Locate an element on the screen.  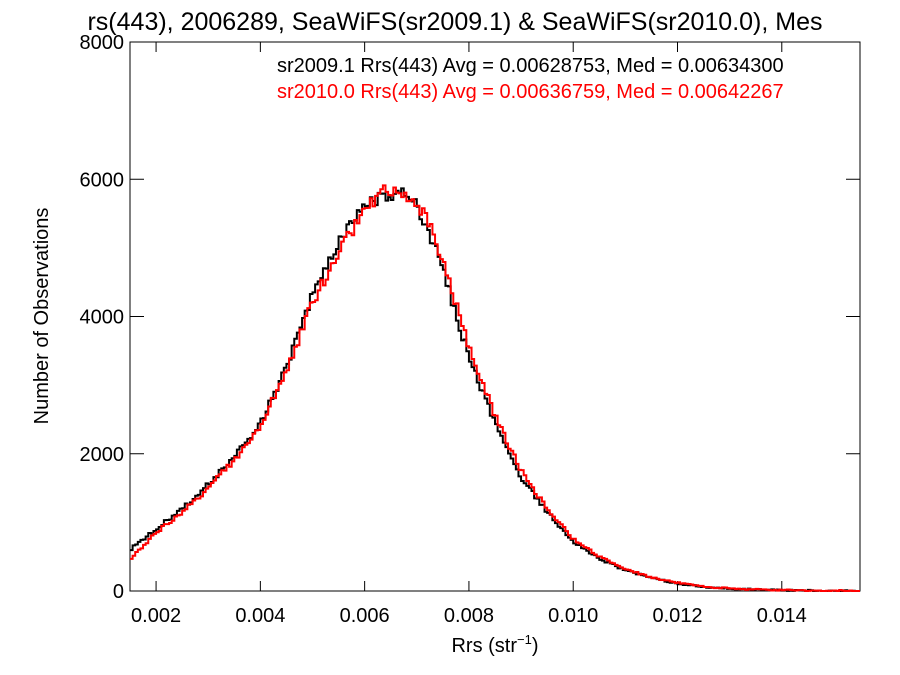
x-tick-label: 0.006 is located at coordinates (365, 616).